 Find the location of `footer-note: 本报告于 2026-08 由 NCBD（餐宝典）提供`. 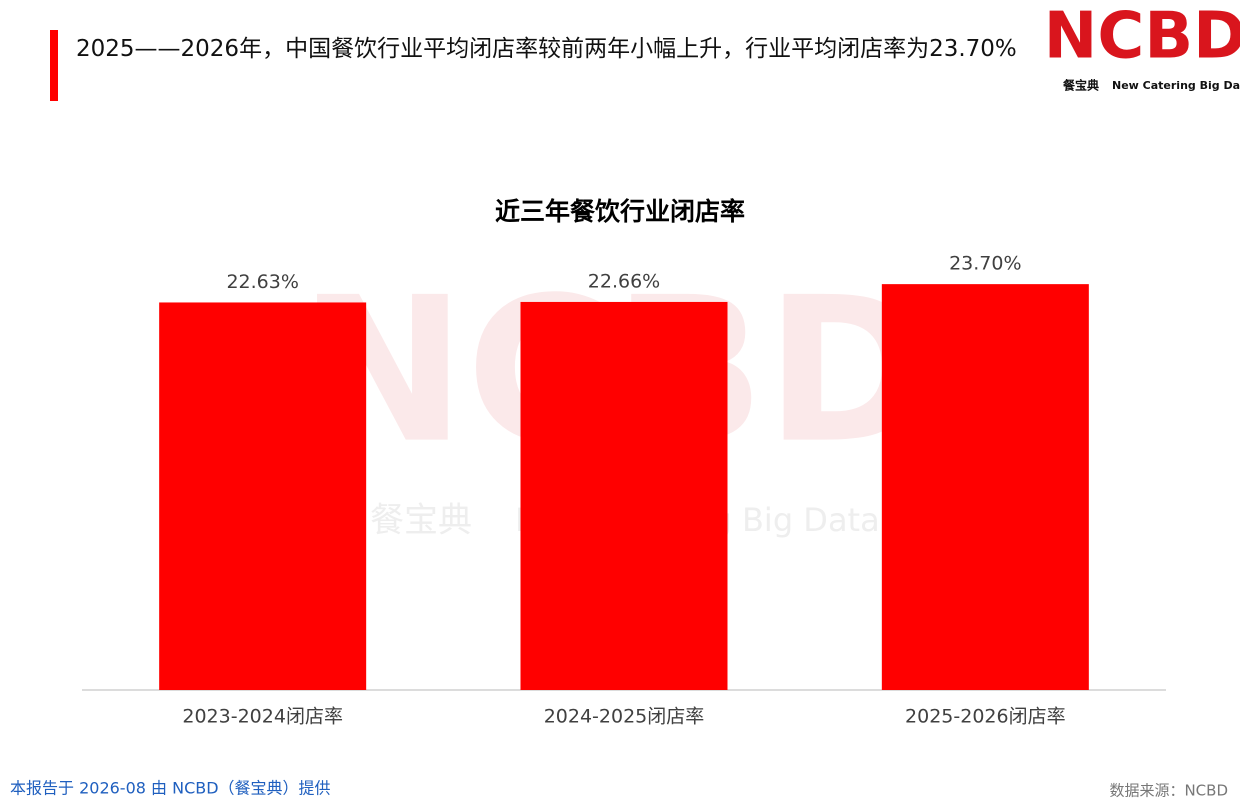

footer-note: 本报告于 2026-08 由 NCBD（餐宝典）提供 is located at coordinates (170, 788).